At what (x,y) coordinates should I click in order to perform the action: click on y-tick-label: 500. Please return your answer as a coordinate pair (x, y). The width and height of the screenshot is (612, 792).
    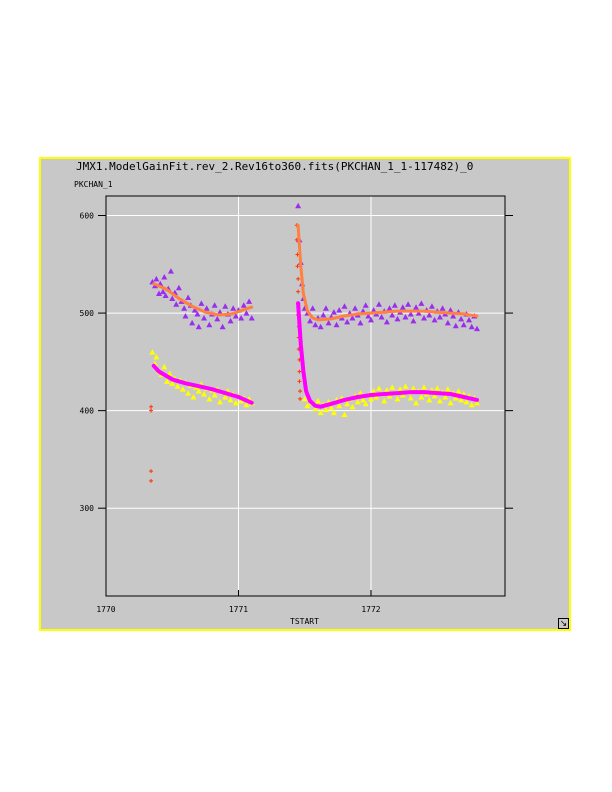
    Looking at the image, I should click on (87, 313).